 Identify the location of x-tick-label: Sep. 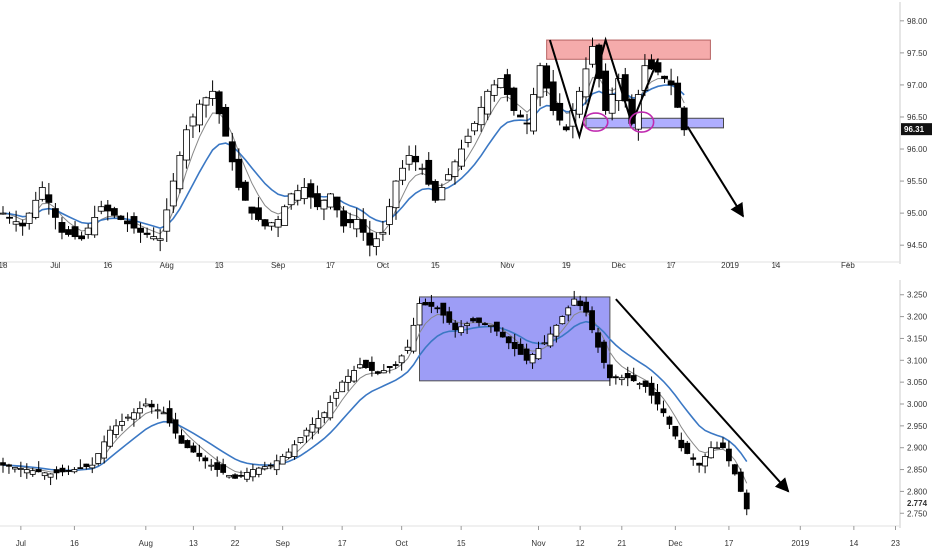
(278, 265).